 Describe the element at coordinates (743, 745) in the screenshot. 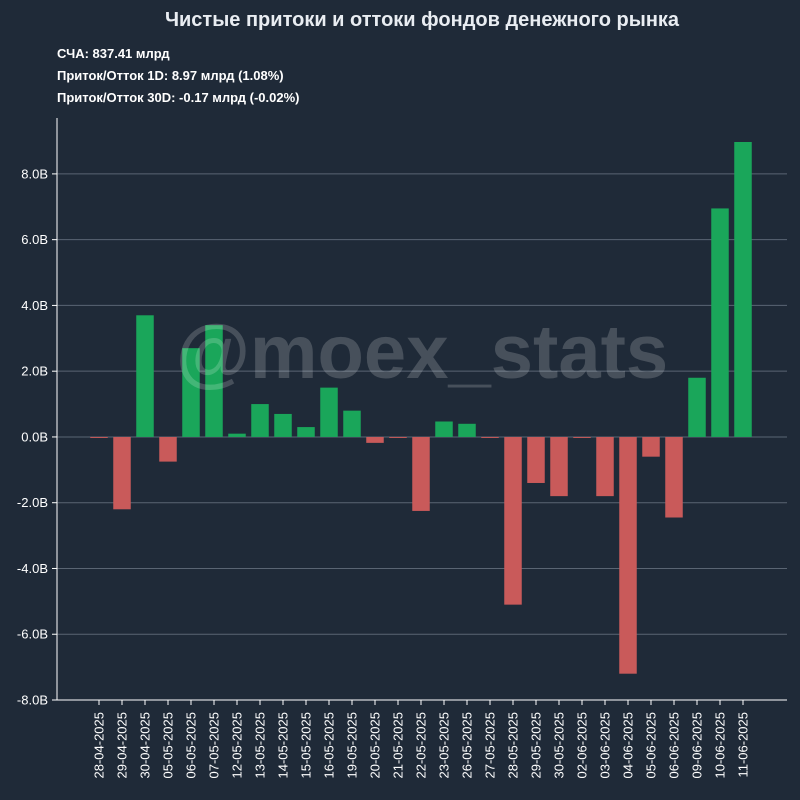

I see `x-tick-label: 11-06-2025` at that location.